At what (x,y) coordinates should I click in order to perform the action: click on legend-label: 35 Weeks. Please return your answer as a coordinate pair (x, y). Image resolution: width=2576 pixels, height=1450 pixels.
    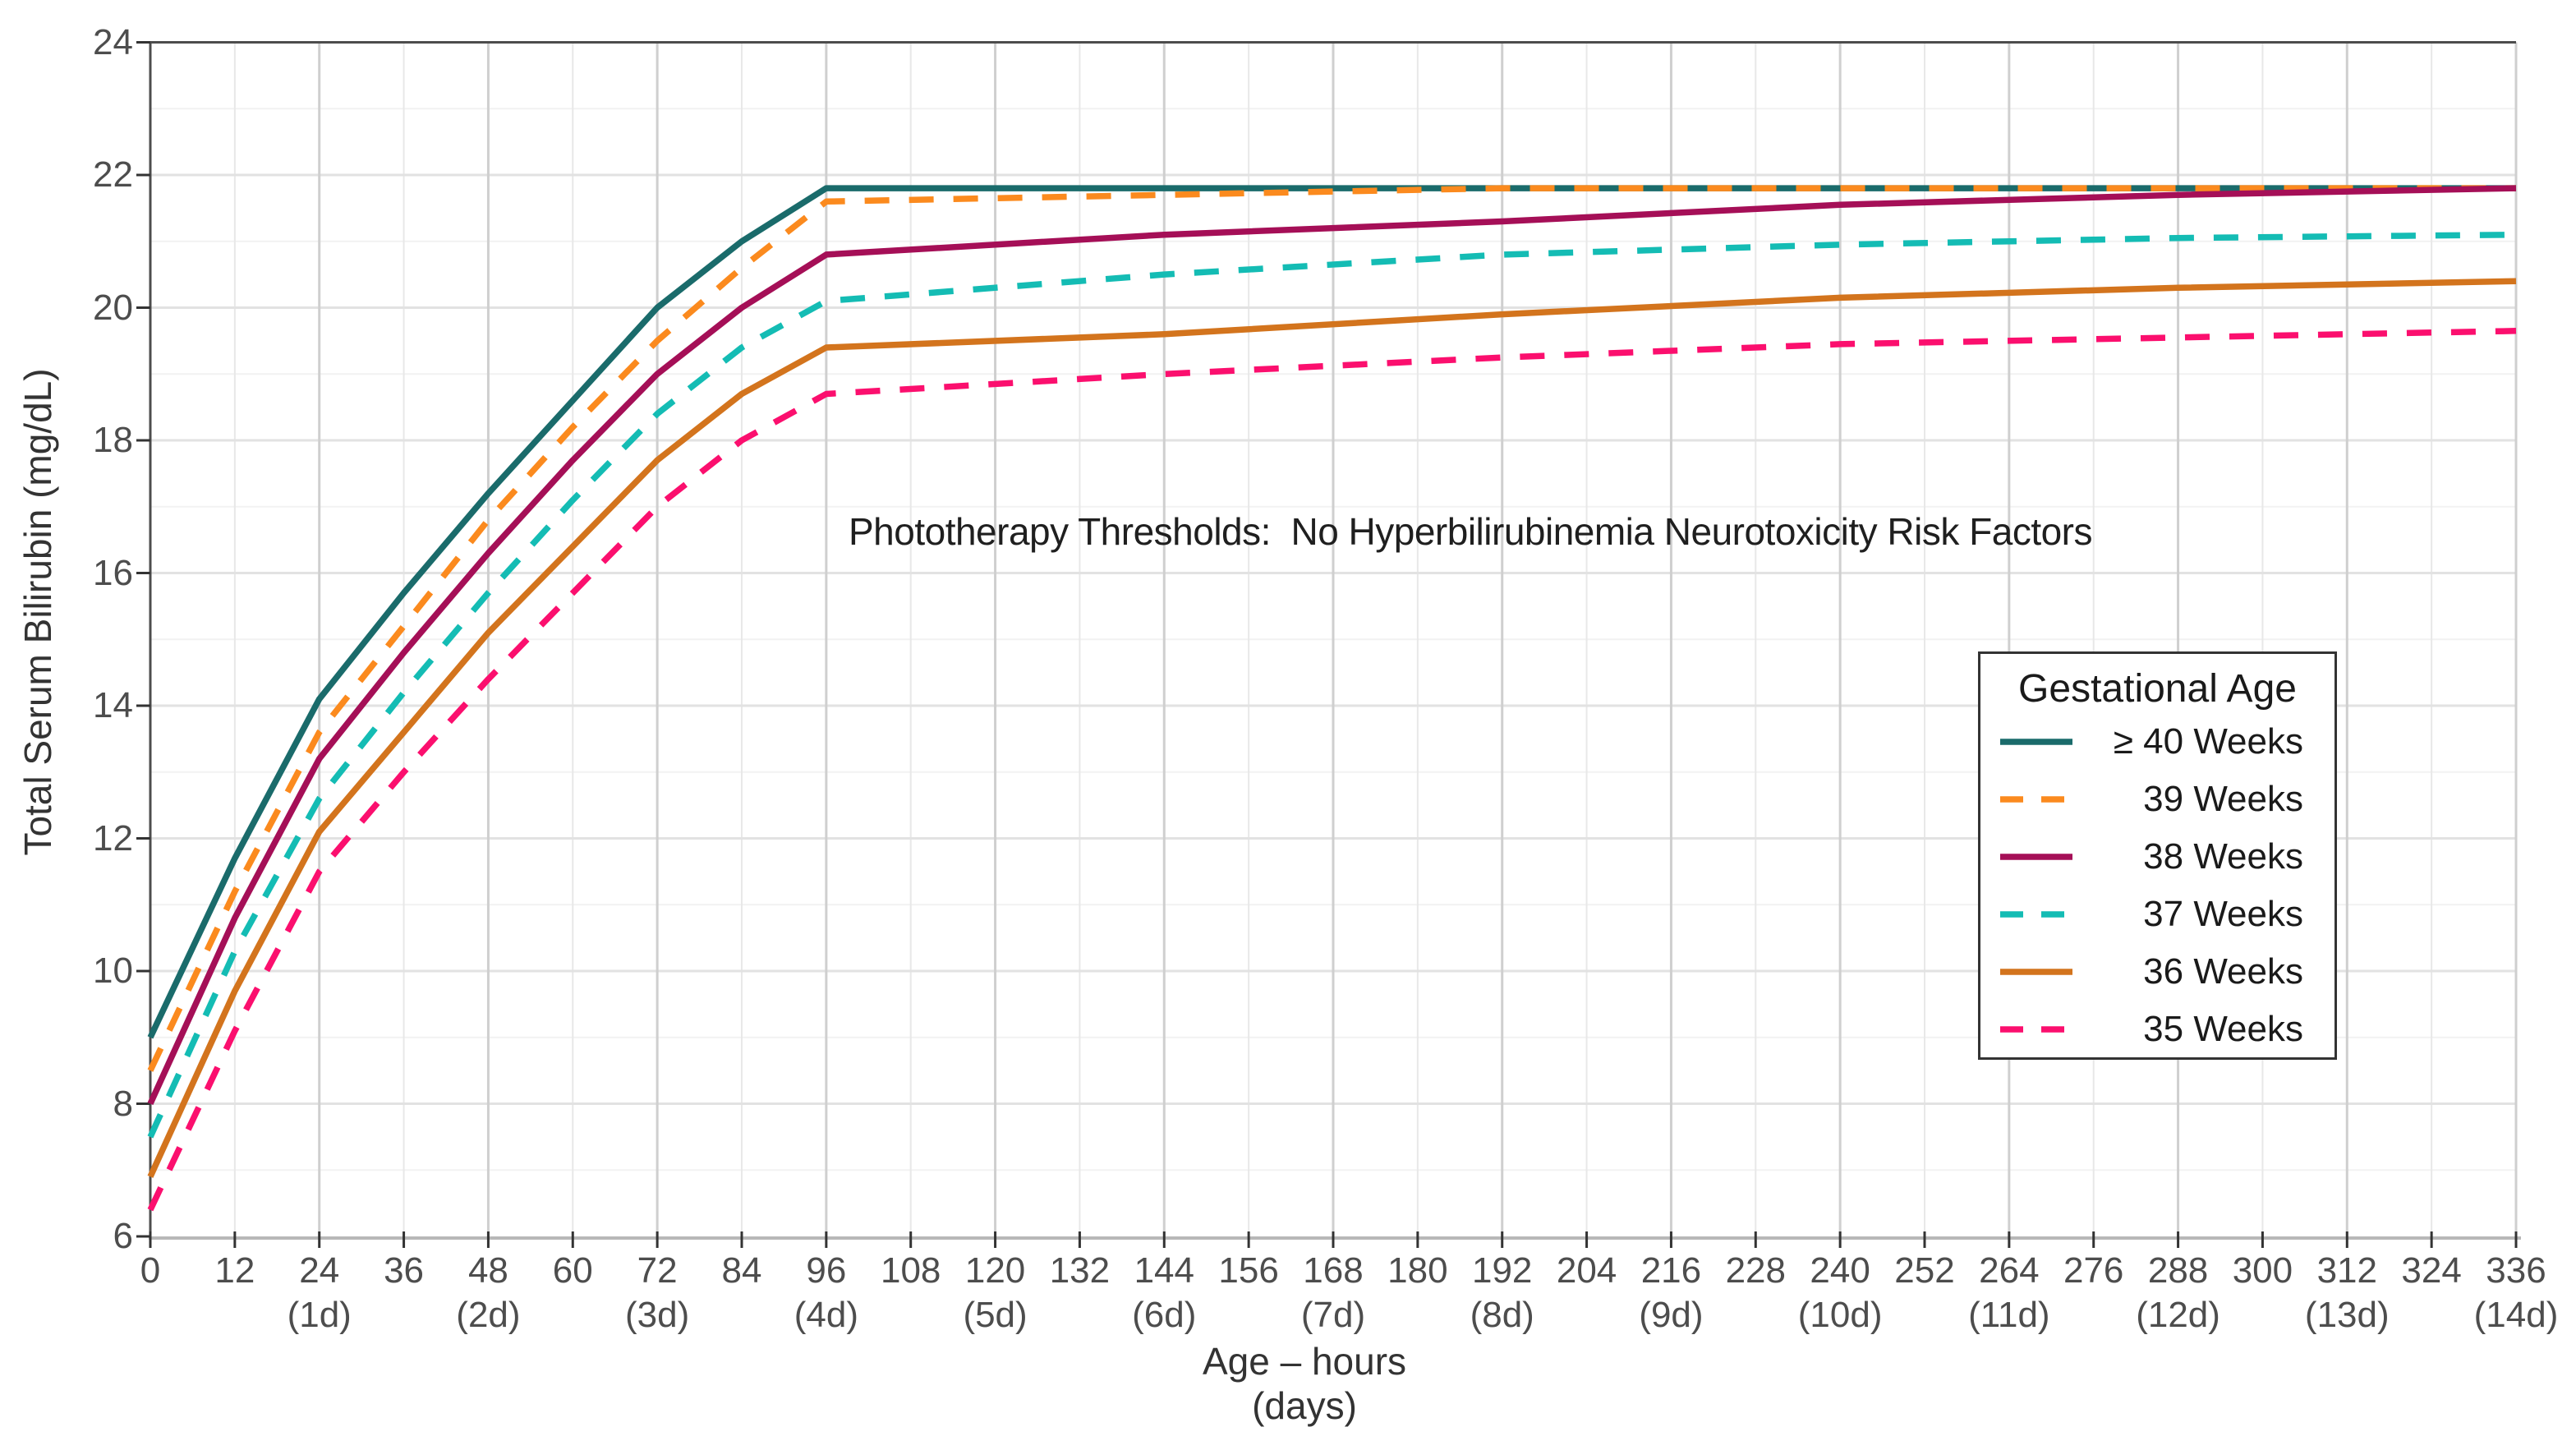
    Looking at the image, I should click on (2223, 1029).